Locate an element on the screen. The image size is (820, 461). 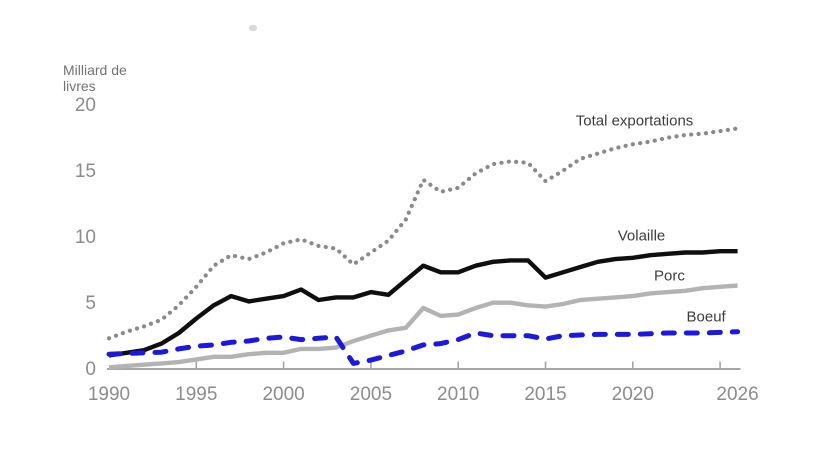
x-tick-label-2000: 2000 is located at coordinates (283, 394).